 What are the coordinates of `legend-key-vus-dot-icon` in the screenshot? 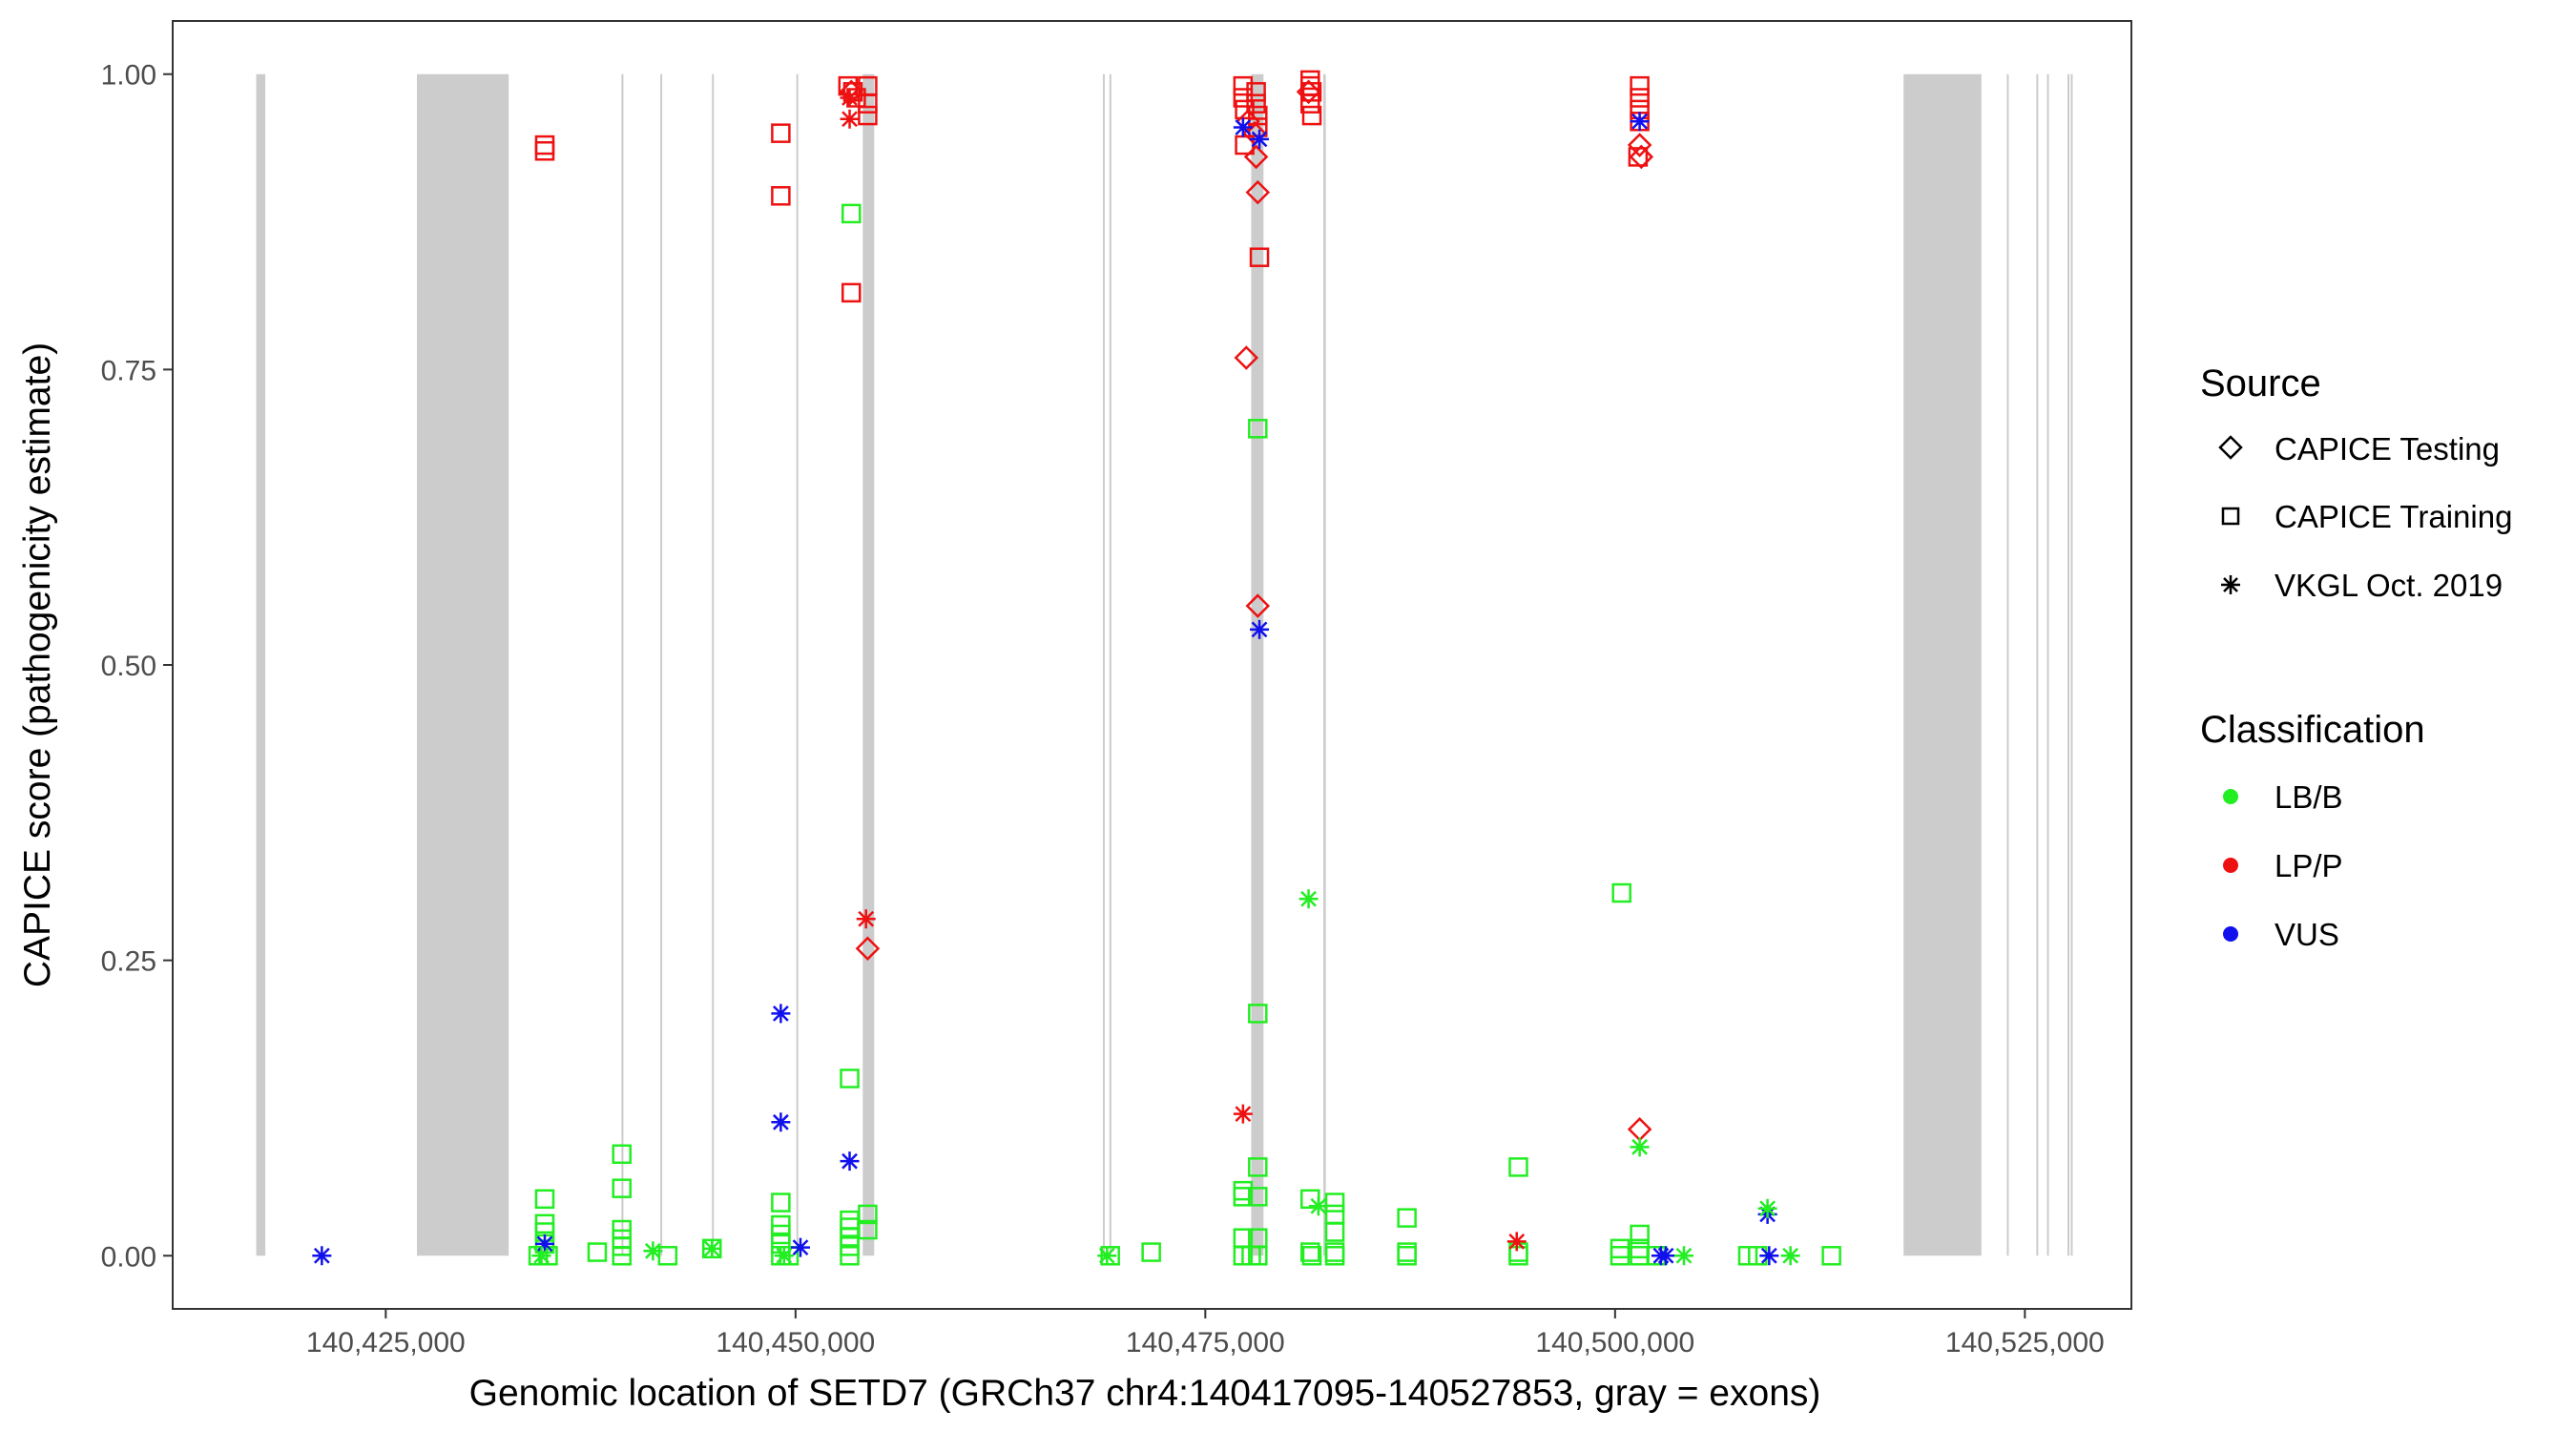 It's located at (2230, 934).